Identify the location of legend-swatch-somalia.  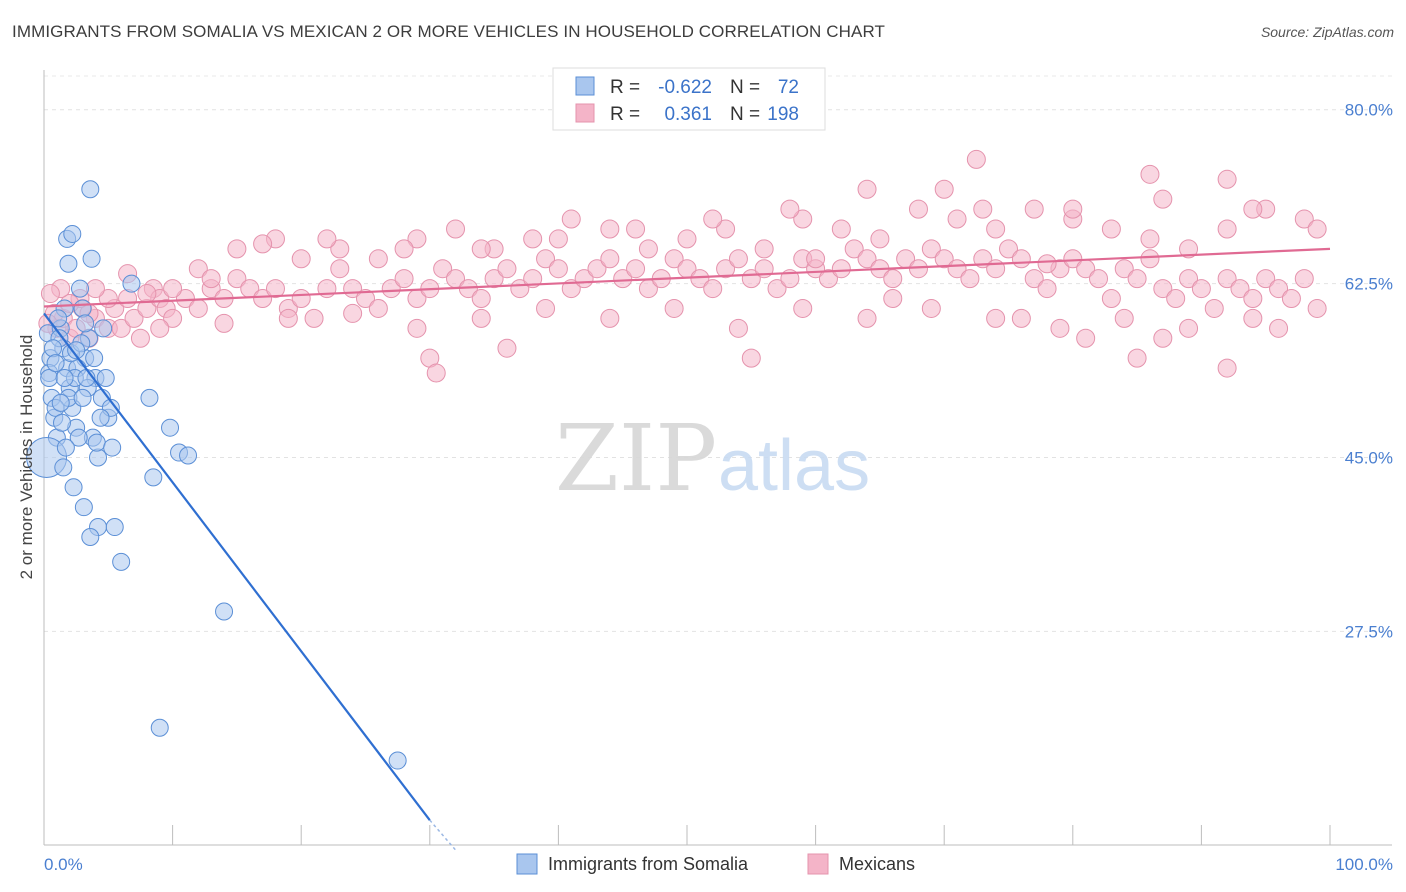
(585, 86).